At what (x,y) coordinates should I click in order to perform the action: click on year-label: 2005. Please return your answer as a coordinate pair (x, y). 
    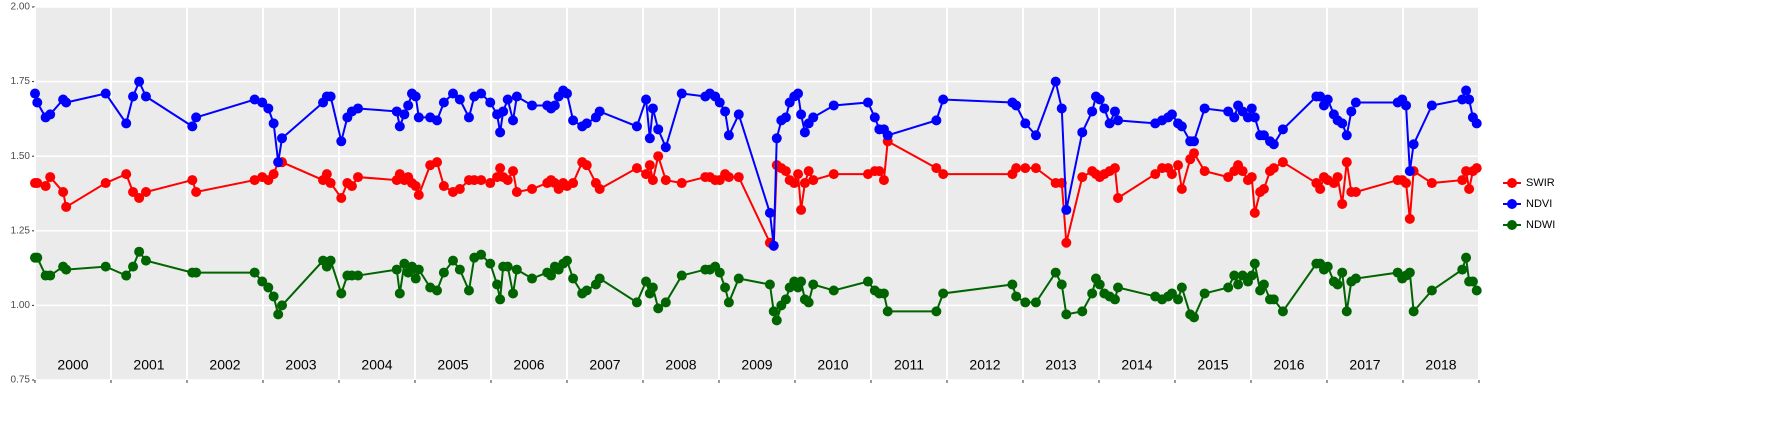
    Looking at the image, I should click on (452, 365).